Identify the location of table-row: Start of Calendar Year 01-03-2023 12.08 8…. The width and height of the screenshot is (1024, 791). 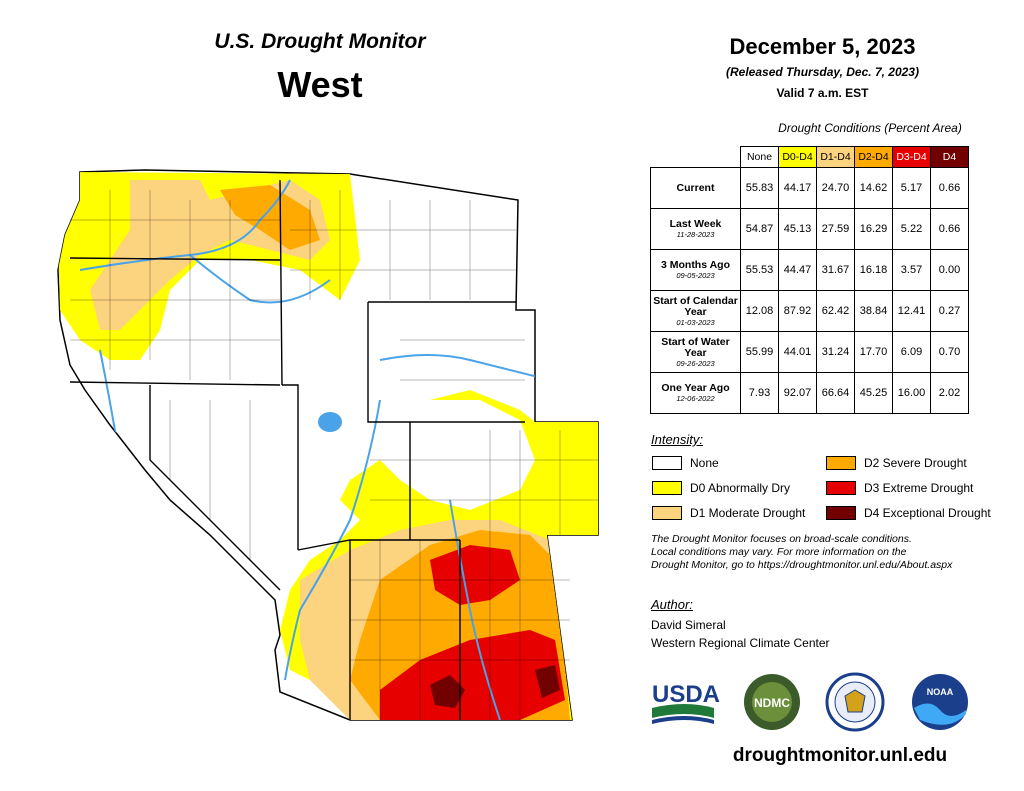
(809, 311).